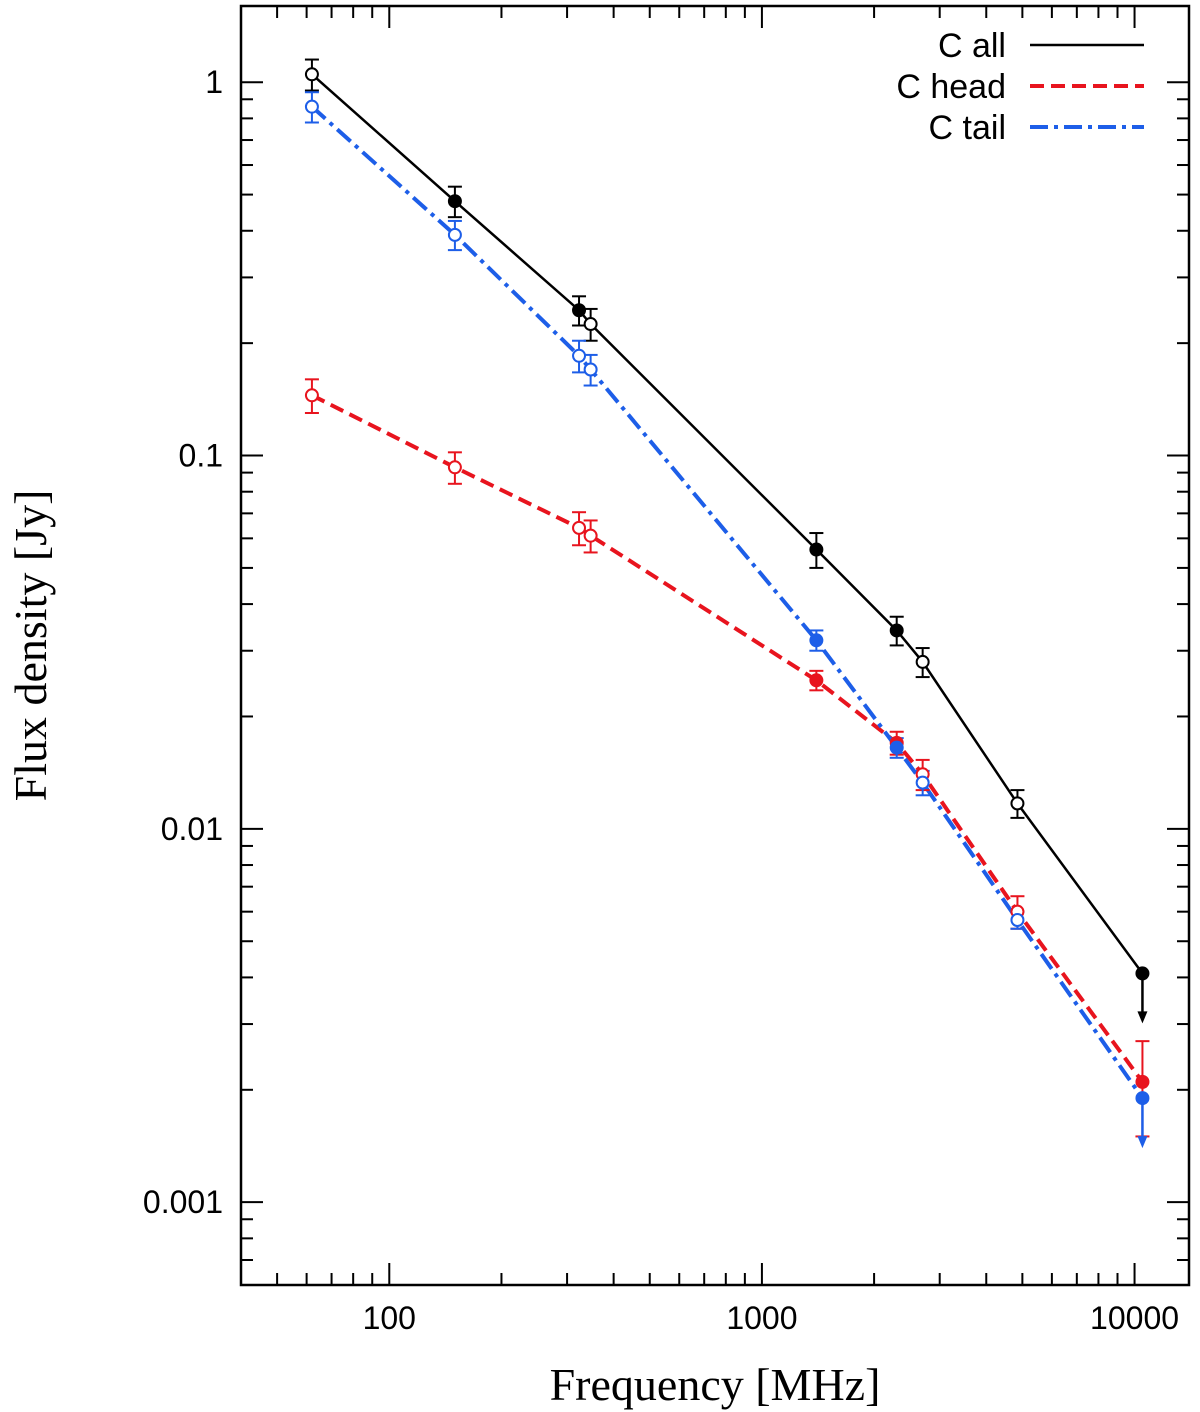 The width and height of the screenshot is (1200, 1412). What do you see at coordinates (201, 456) in the screenshot?
I see `y-tick-label: 0.1` at bounding box center [201, 456].